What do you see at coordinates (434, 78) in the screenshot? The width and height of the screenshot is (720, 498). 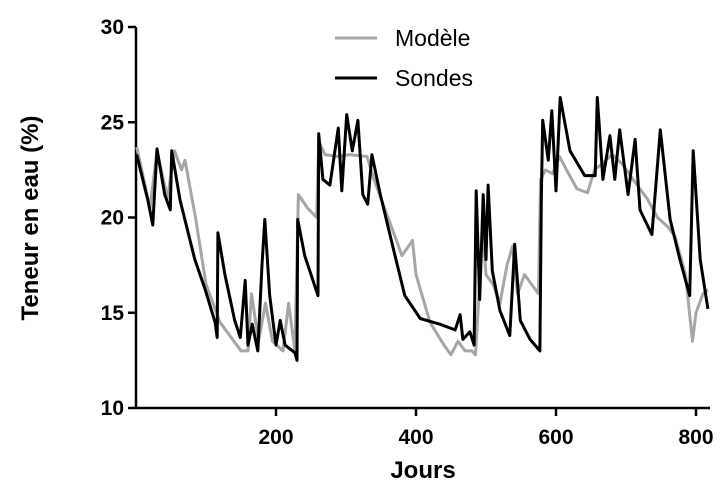 I see `legend-label: Sondes` at bounding box center [434, 78].